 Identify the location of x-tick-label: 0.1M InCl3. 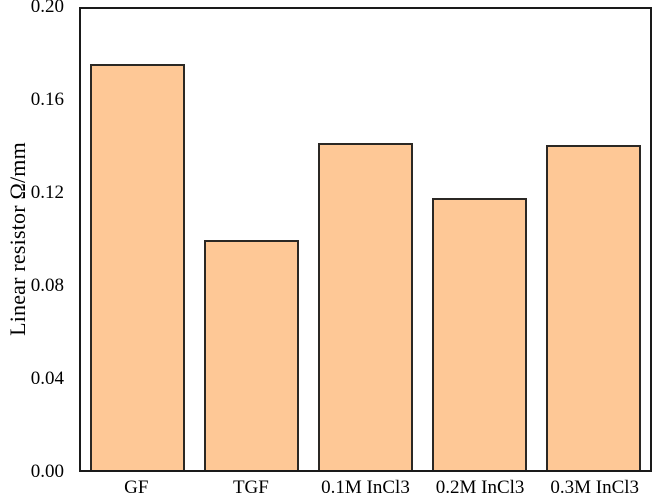
(365, 487).